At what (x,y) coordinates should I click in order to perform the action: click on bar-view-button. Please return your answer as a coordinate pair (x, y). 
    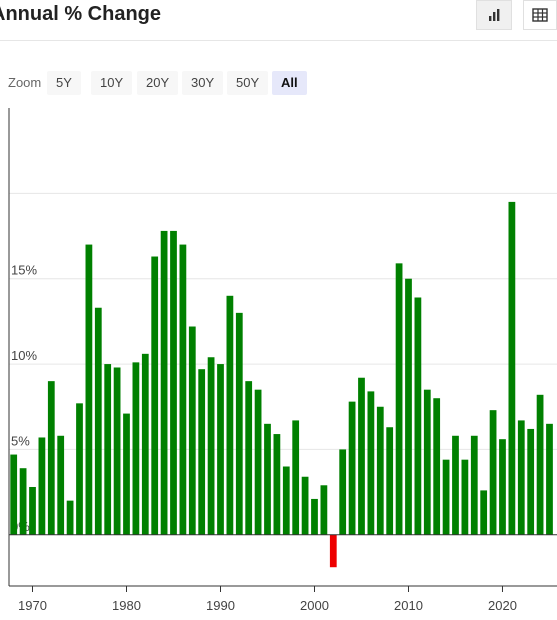
    Looking at the image, I should click on (494, 15).